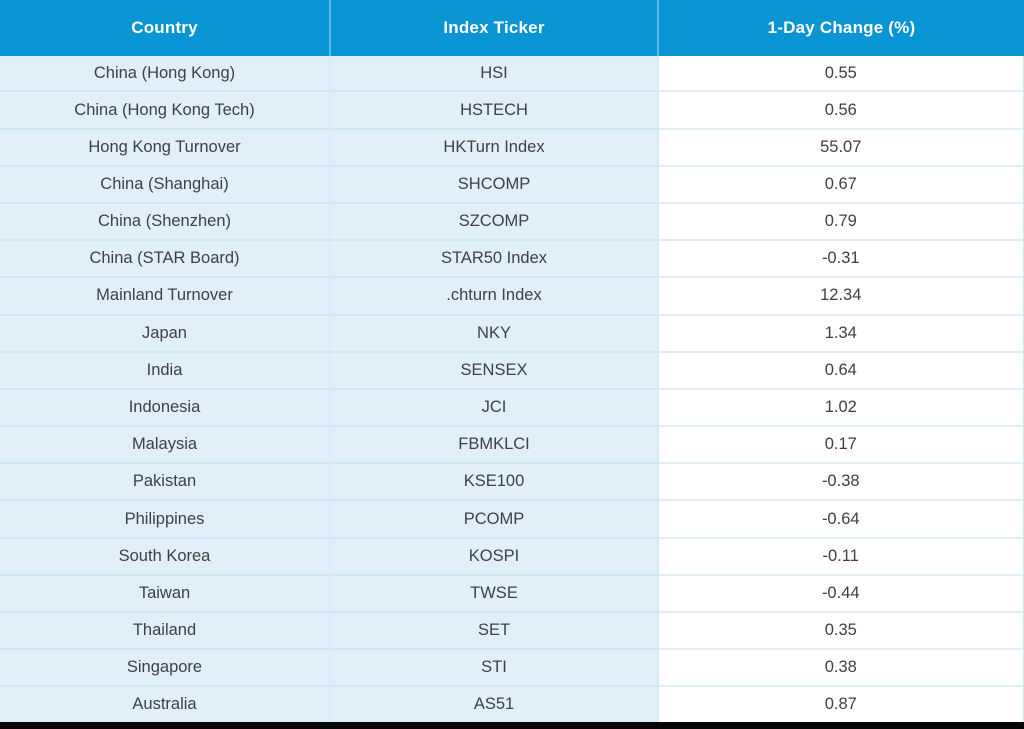  What do you see at coordinates (493, 109) in the screenshot?
I see `cell-index-ticker: HSTECH` at bounding box center [493, 109].